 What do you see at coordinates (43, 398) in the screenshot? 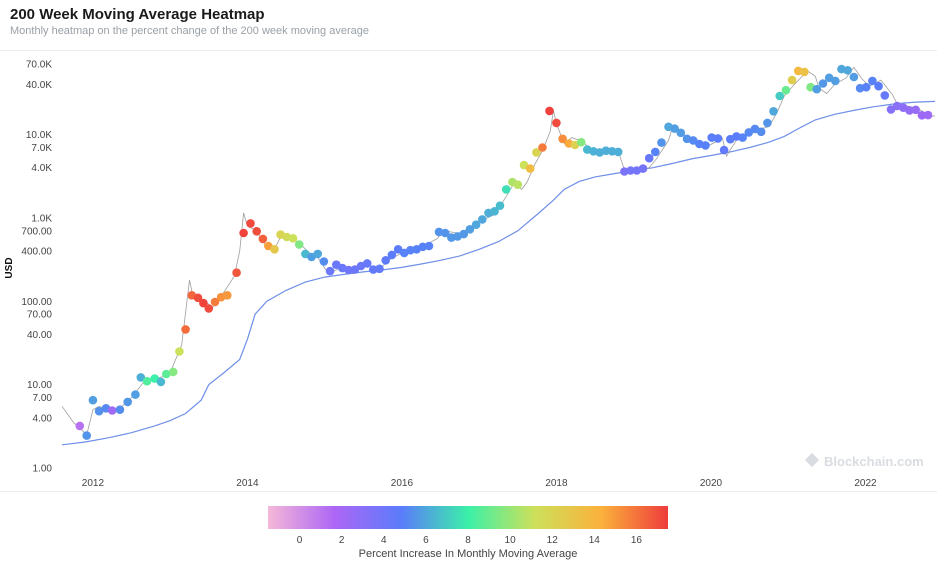
I see `y-tick-label: 7.00` at bounding box center [43, 398].